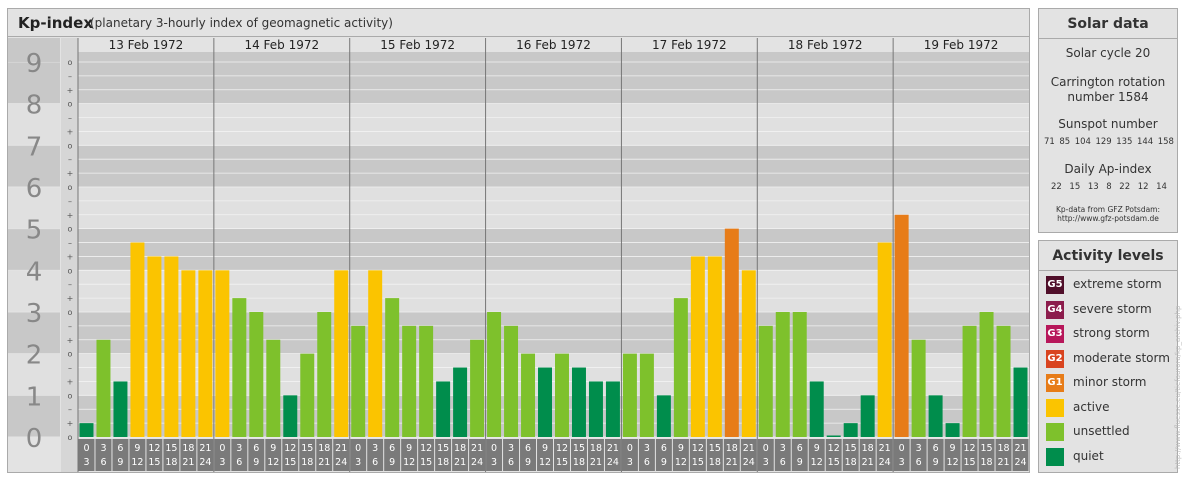 The width and height of the screenshot is (1184, 480). Describe the element at coordinates (1111, 334) in the screenshot. I see `level-item: G3 strong storm` at that location.